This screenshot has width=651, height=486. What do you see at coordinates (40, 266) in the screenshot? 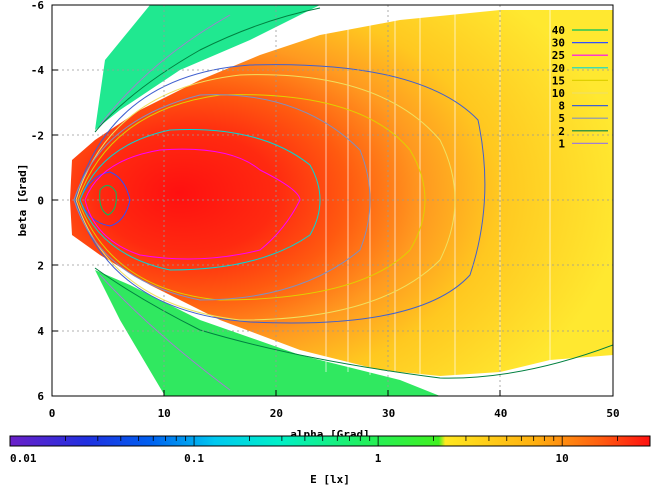
I see `y-tick-label: 2` at bounding box center [40, 266].